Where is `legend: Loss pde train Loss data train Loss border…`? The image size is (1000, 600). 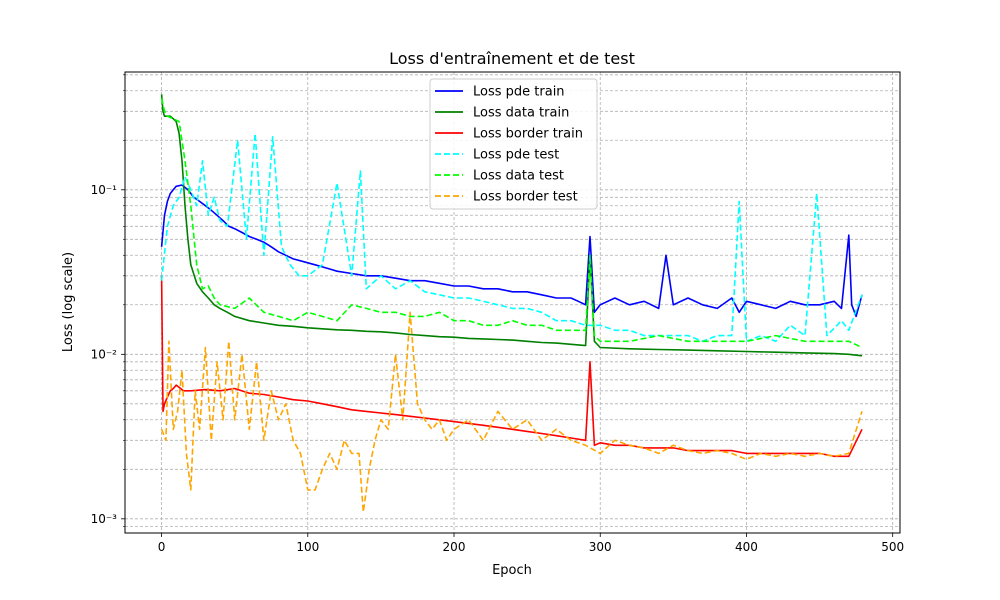 legend: Loss pde train Loss data train Loss border… is located at coordinates (513, 144).